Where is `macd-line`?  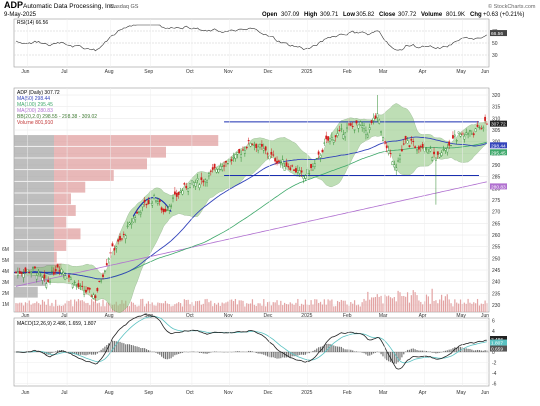 macd-line is located at coordinates (251, 341).